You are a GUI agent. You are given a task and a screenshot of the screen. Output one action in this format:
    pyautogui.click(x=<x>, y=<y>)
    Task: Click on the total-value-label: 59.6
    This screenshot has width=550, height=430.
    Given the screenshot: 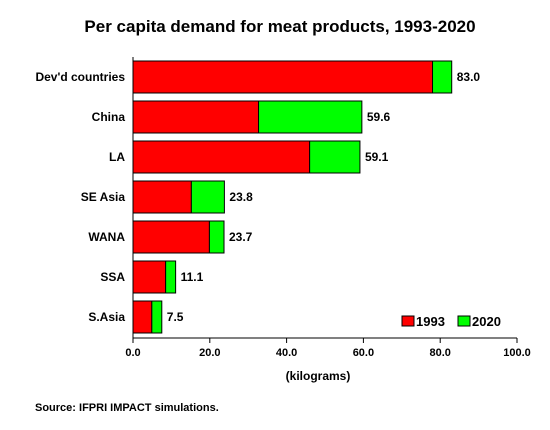 What is the action you would take?
    pyautogui.click(x=379, y=117)
    